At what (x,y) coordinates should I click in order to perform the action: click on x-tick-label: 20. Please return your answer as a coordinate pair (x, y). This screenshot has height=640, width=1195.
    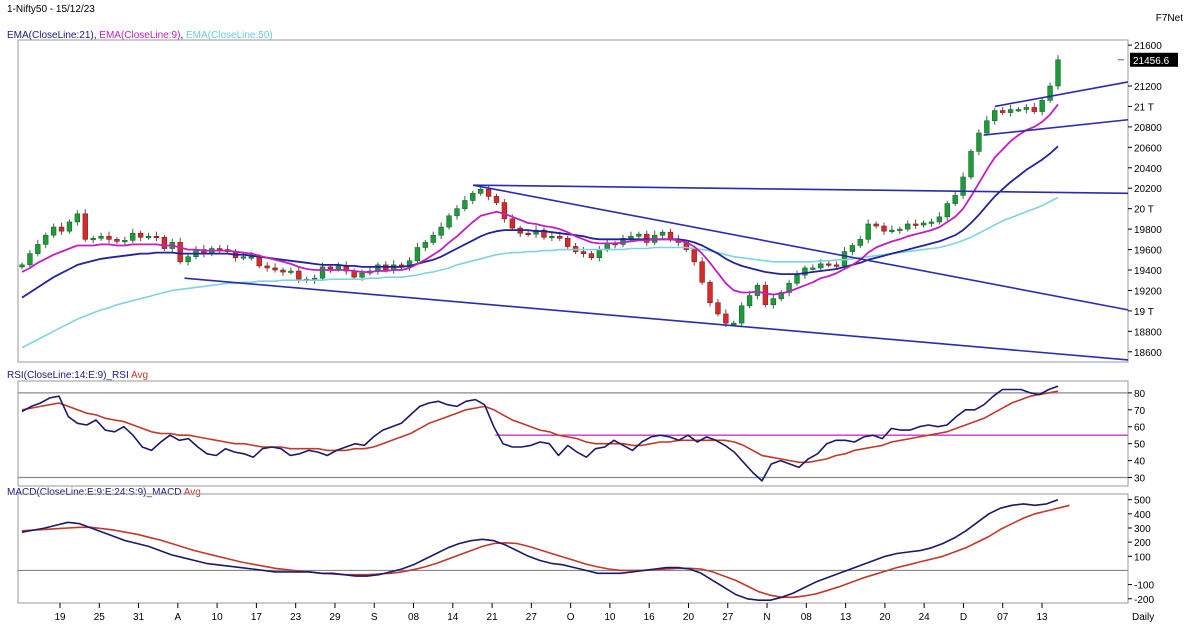
    Looking at the image, I should click on (689, 617).